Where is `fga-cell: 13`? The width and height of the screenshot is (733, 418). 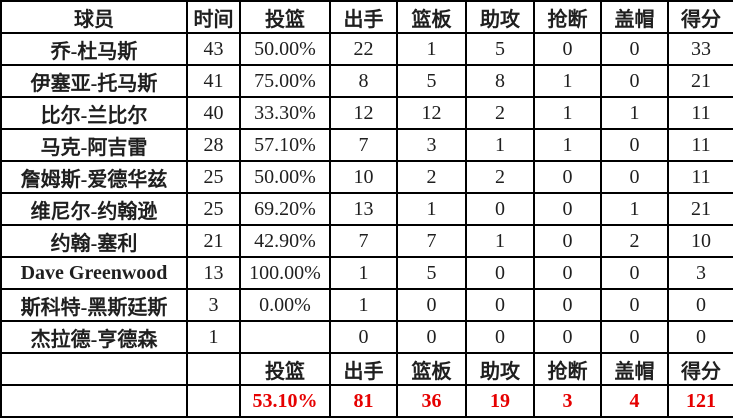
fga-cell: 13 is located at coordinates (363, 209).